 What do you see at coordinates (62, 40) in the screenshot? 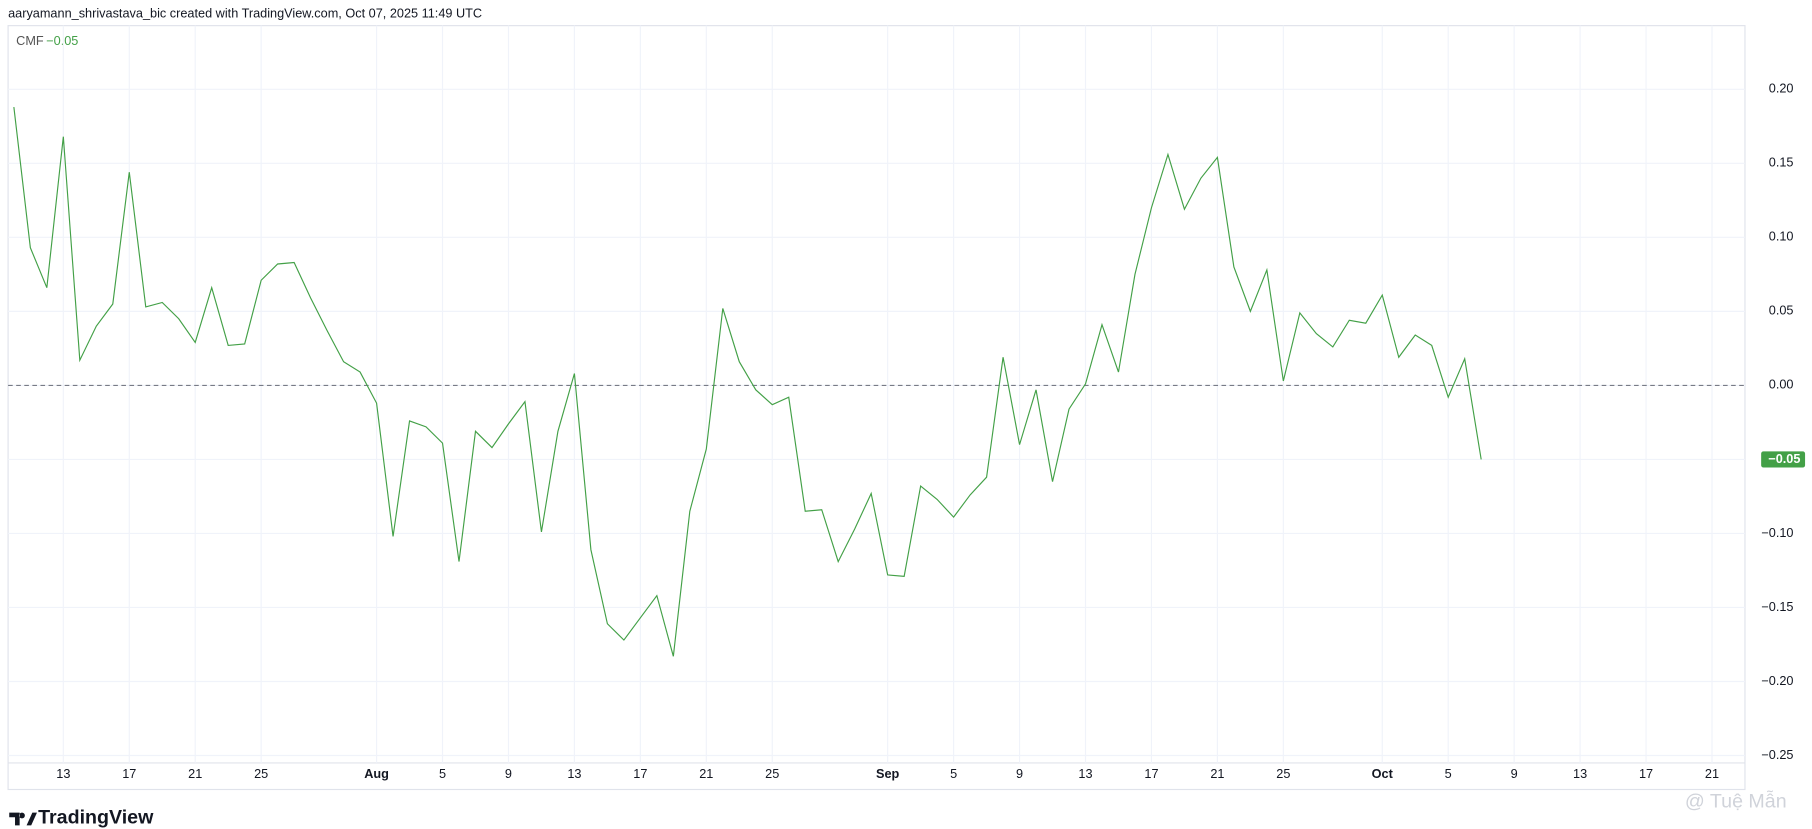
I see `legend-value: −0.05` at bounding box center [62, 40].